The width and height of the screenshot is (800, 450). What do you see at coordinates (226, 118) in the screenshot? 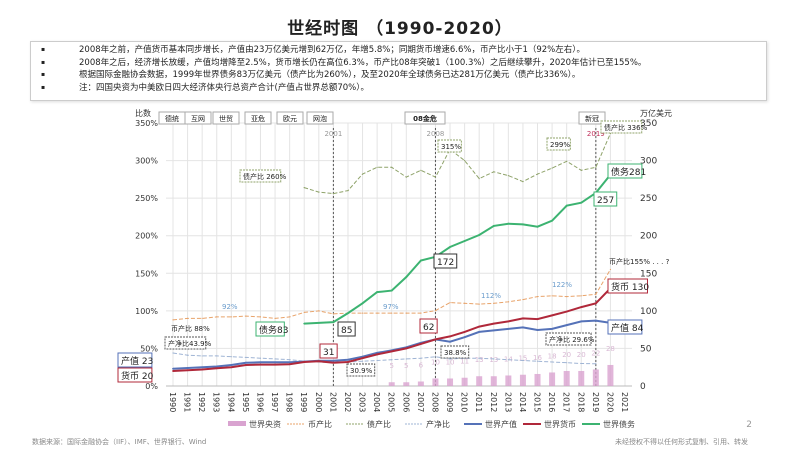
I see `event-label: 世贸` at bounding box center [226, 118].